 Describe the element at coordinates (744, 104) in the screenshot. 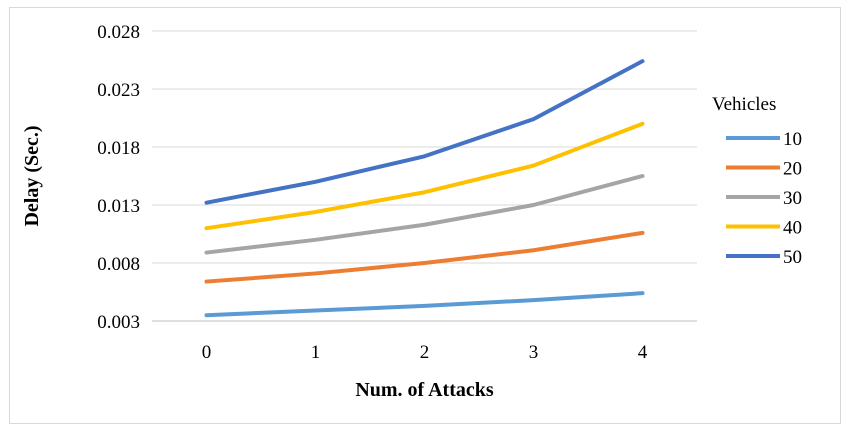

I see `legend-title: Vehicles` at that location.